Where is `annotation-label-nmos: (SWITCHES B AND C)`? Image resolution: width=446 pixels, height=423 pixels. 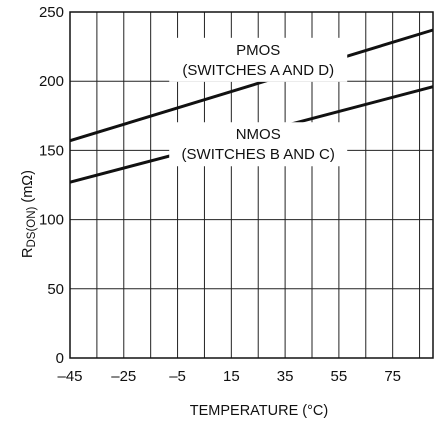 annotation-label-nmos: (SWITCHES B AND C) is located at coordinates (258, 154).